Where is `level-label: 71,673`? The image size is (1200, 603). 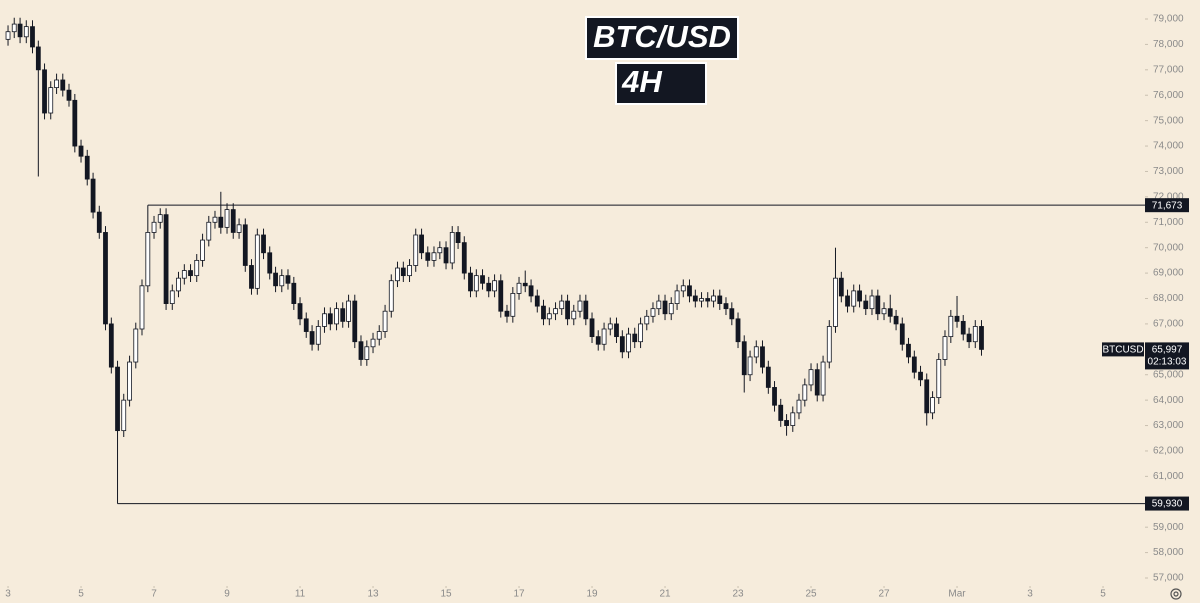 level-label: 71,673 is located at coordinates (1167, 205).